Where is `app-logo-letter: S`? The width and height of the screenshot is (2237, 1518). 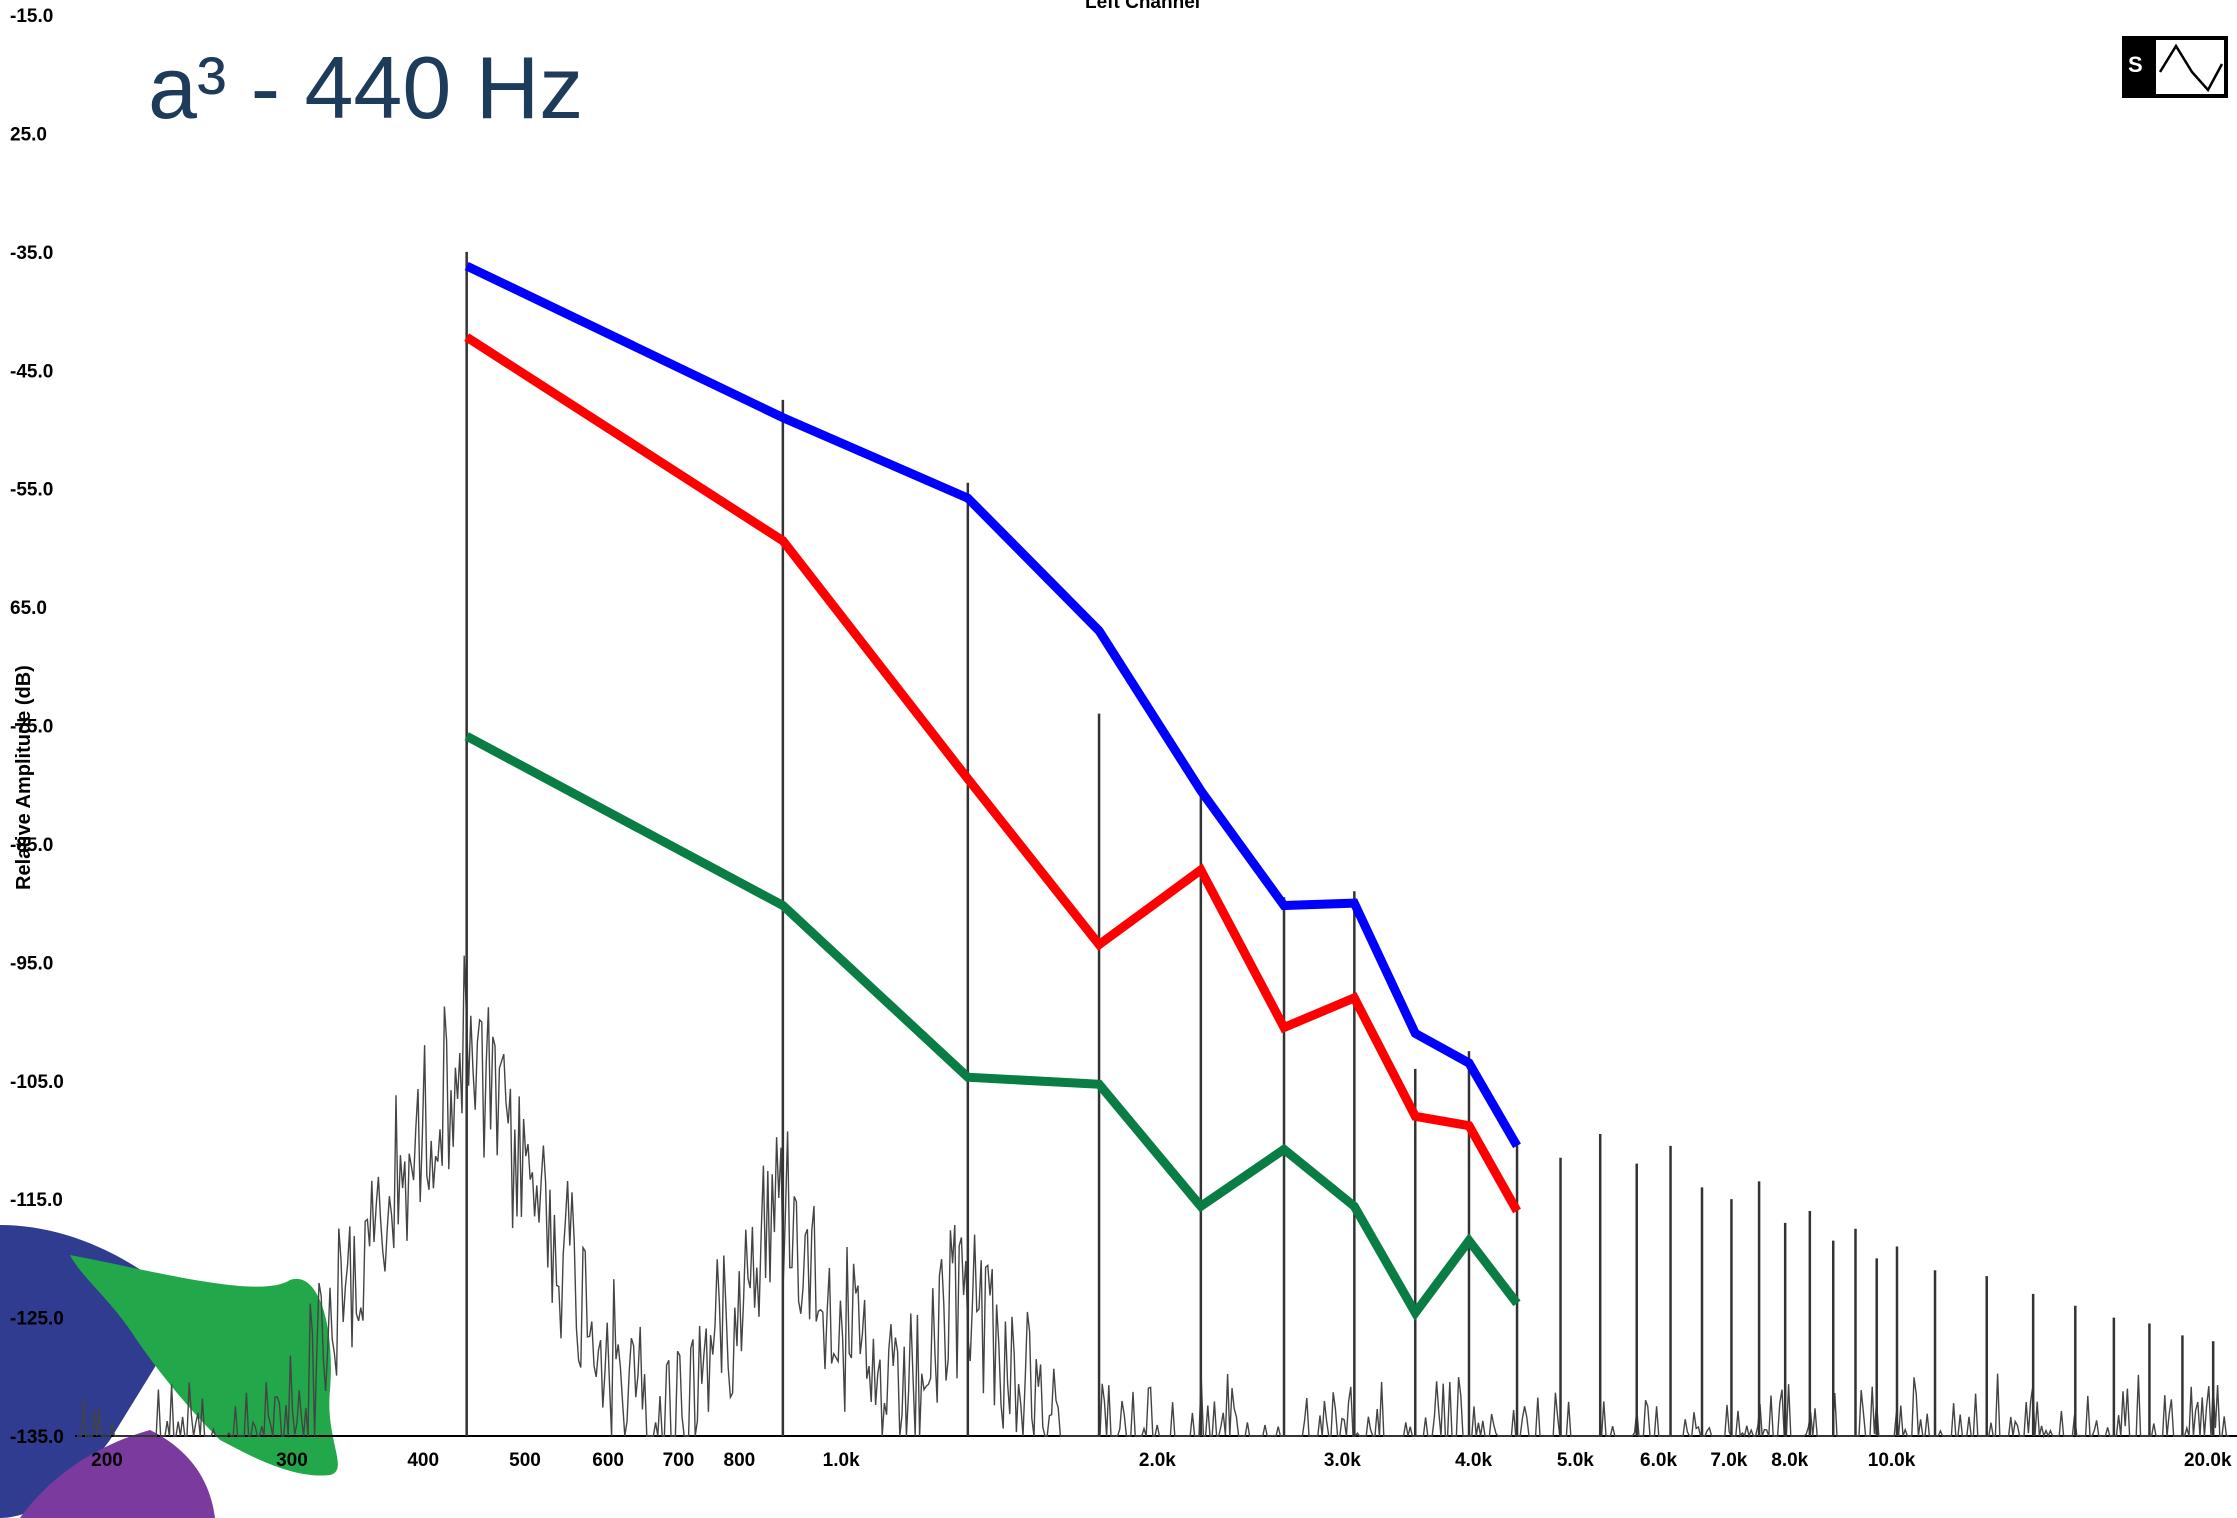 app-logo-letter: S is located at coordinates (2135, 64).